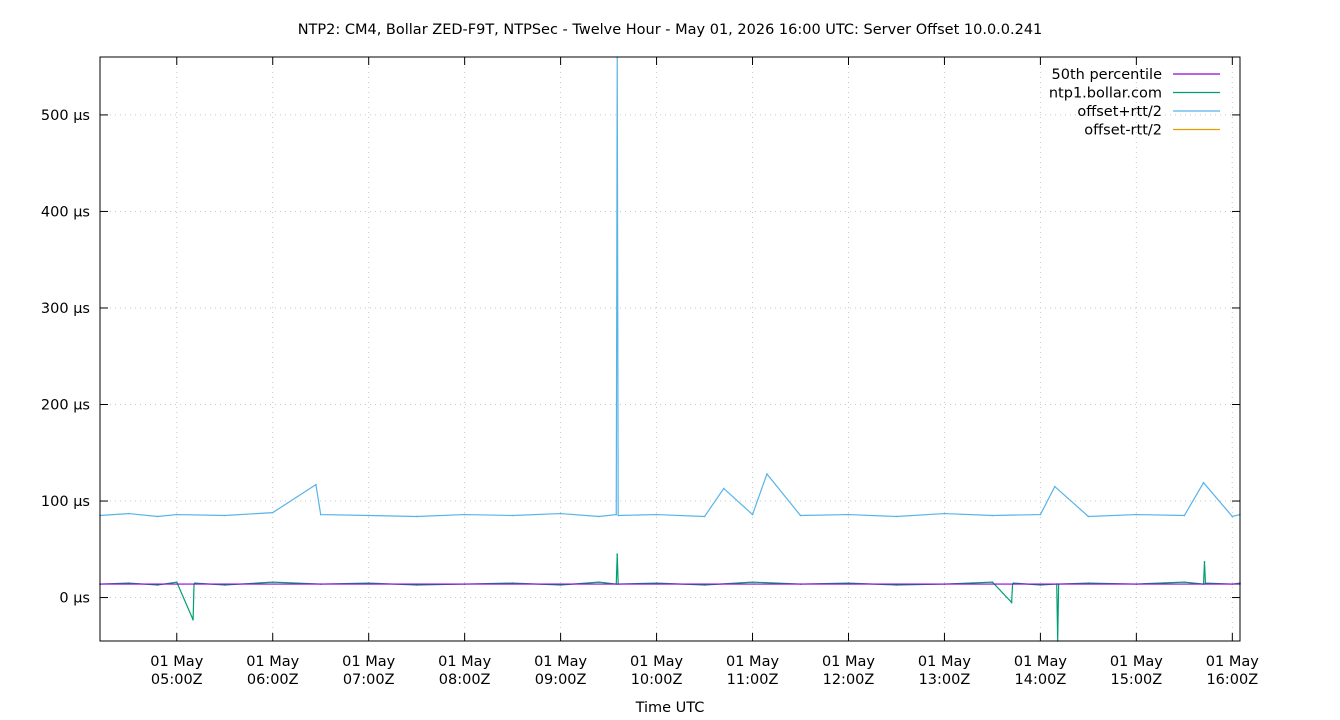  I want to click on x-tick-label-time: 09:00Z, so click(561, 680).